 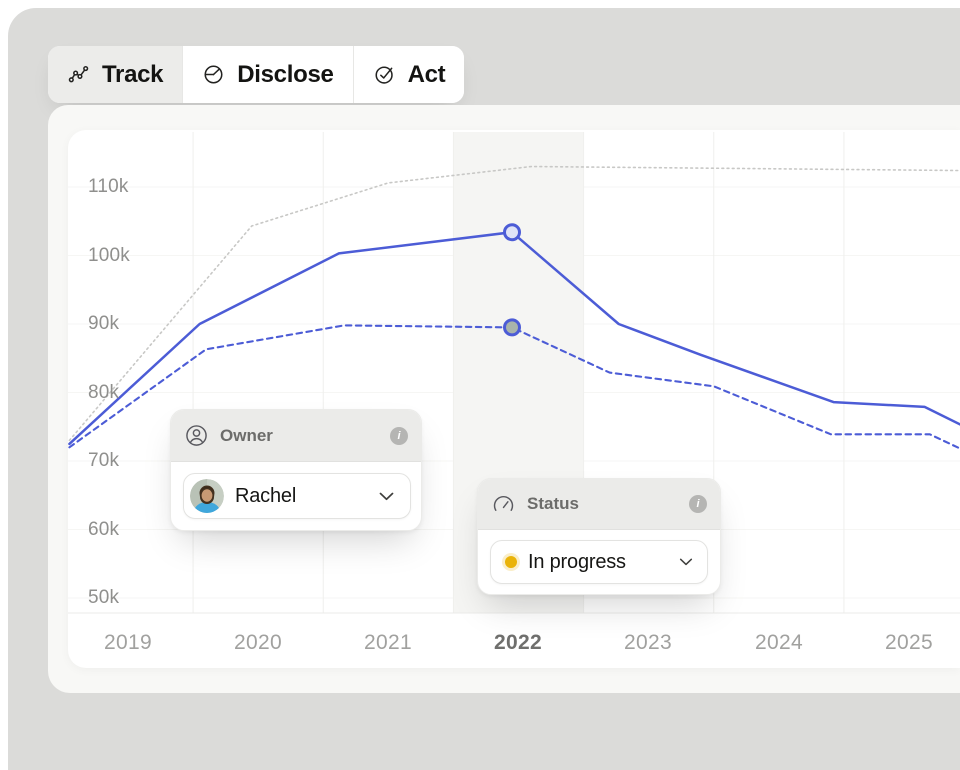 I want to click on owner-avatar, so click(x=207, y=496).